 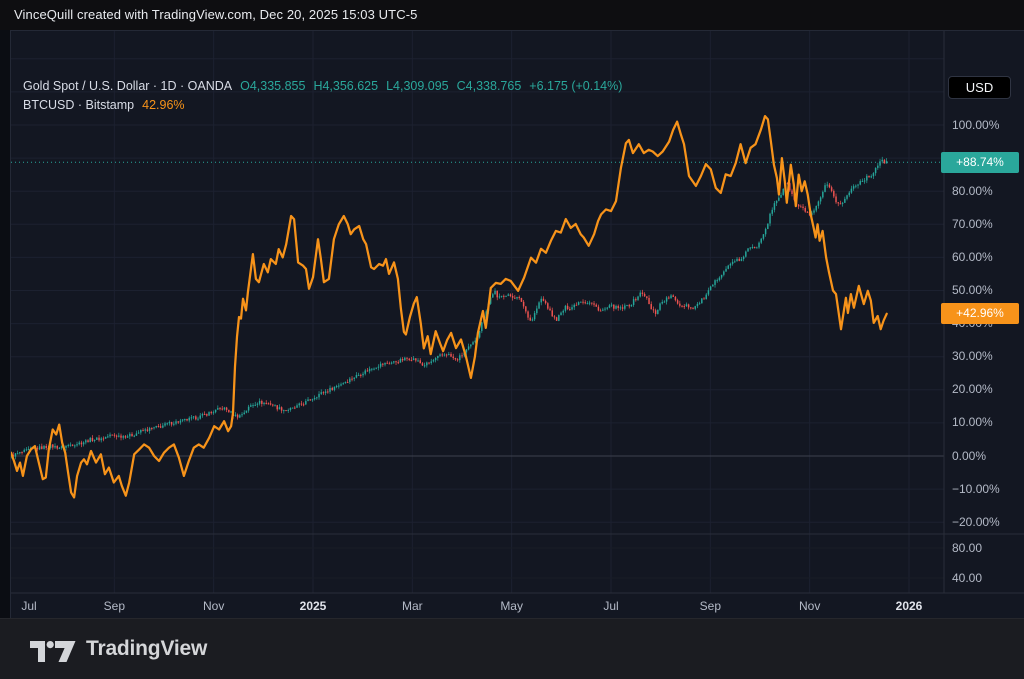 What do you see at coordinates (273, 86) in the screenshot?
I see `gold-open-value: O4,335.855` at bounding box center [273, 86].